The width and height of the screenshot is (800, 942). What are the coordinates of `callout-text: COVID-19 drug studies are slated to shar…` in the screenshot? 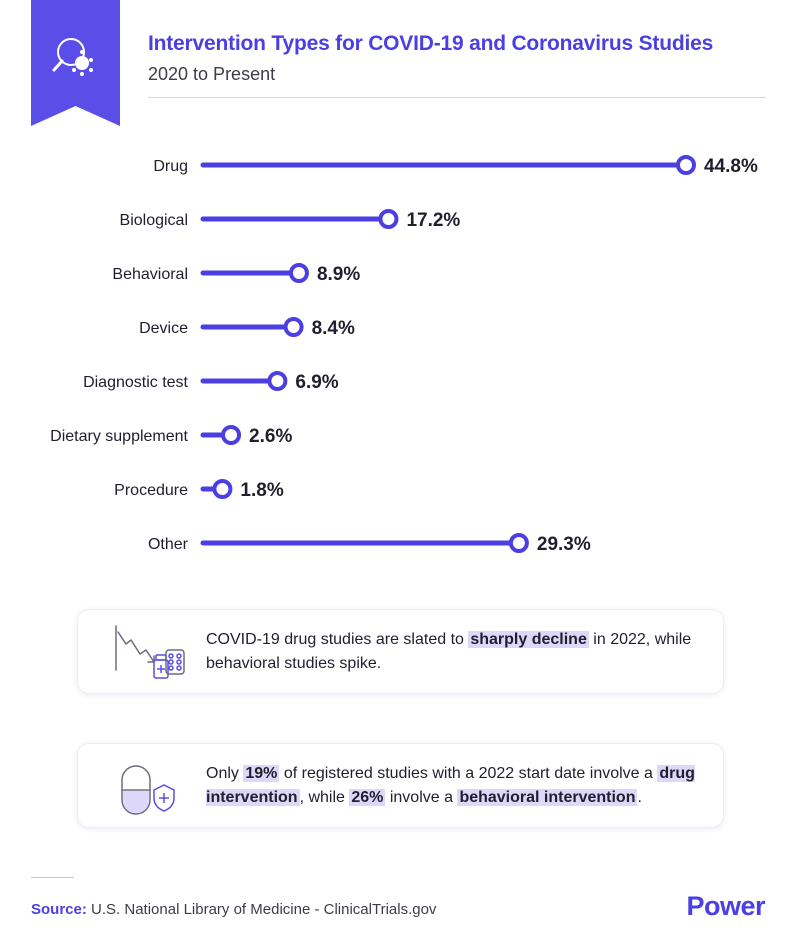 It's located at (461, 652).